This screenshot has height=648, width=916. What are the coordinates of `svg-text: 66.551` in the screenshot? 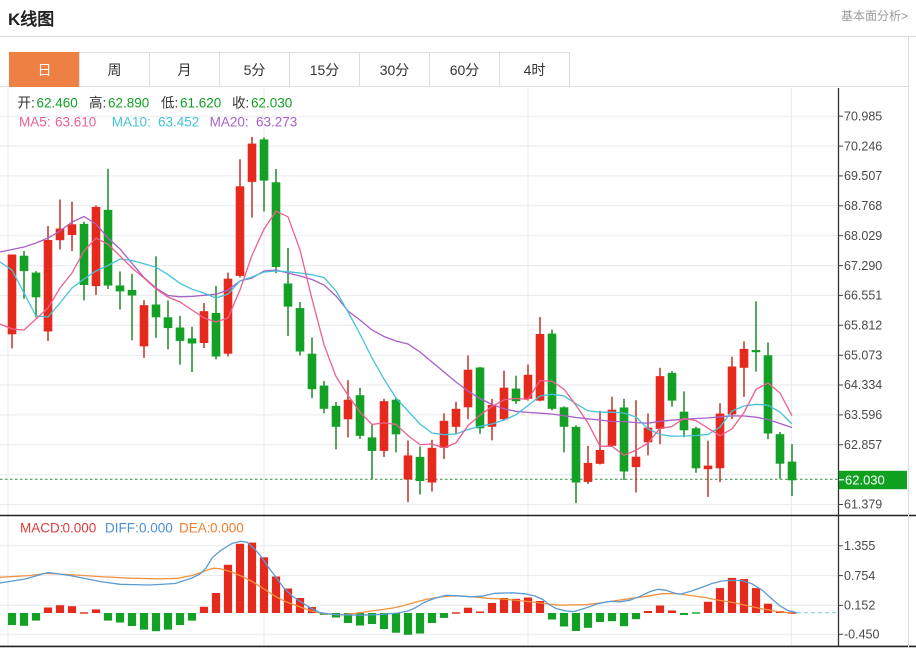 It's located at (863, 296).